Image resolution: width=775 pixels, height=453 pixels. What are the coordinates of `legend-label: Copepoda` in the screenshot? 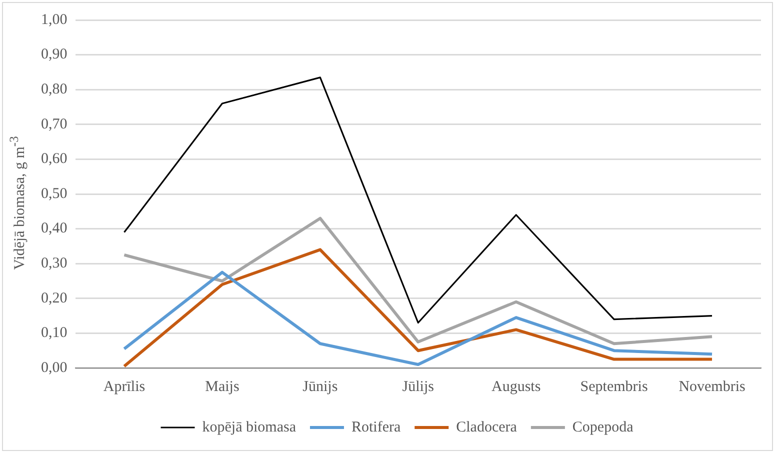 It's located at (603, 427).